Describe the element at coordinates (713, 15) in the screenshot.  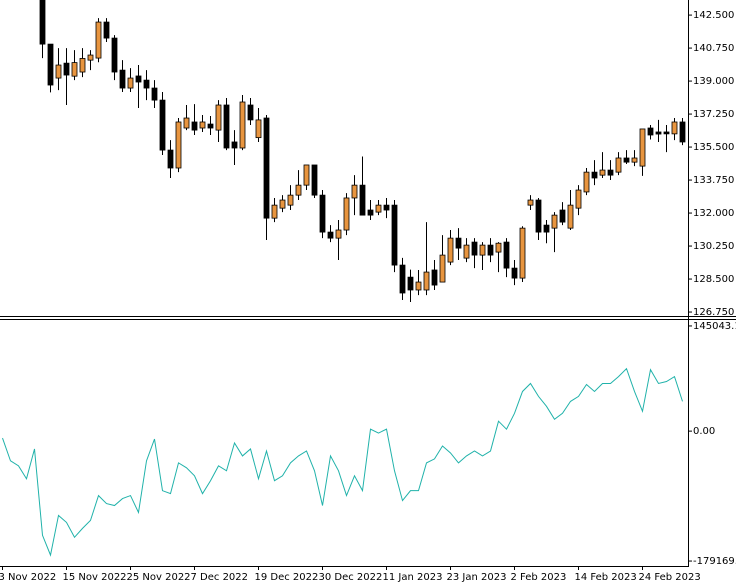
I see `y-tick-label: 142.500` at that location.